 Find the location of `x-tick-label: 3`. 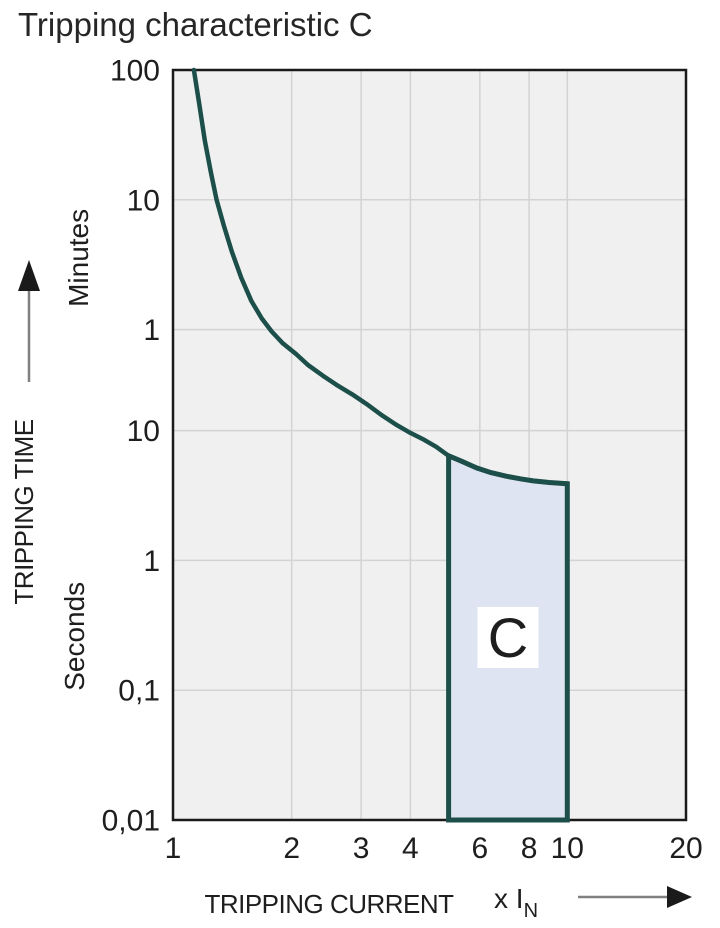

x-tick-label: 3 is located at coordinates (361, 848).